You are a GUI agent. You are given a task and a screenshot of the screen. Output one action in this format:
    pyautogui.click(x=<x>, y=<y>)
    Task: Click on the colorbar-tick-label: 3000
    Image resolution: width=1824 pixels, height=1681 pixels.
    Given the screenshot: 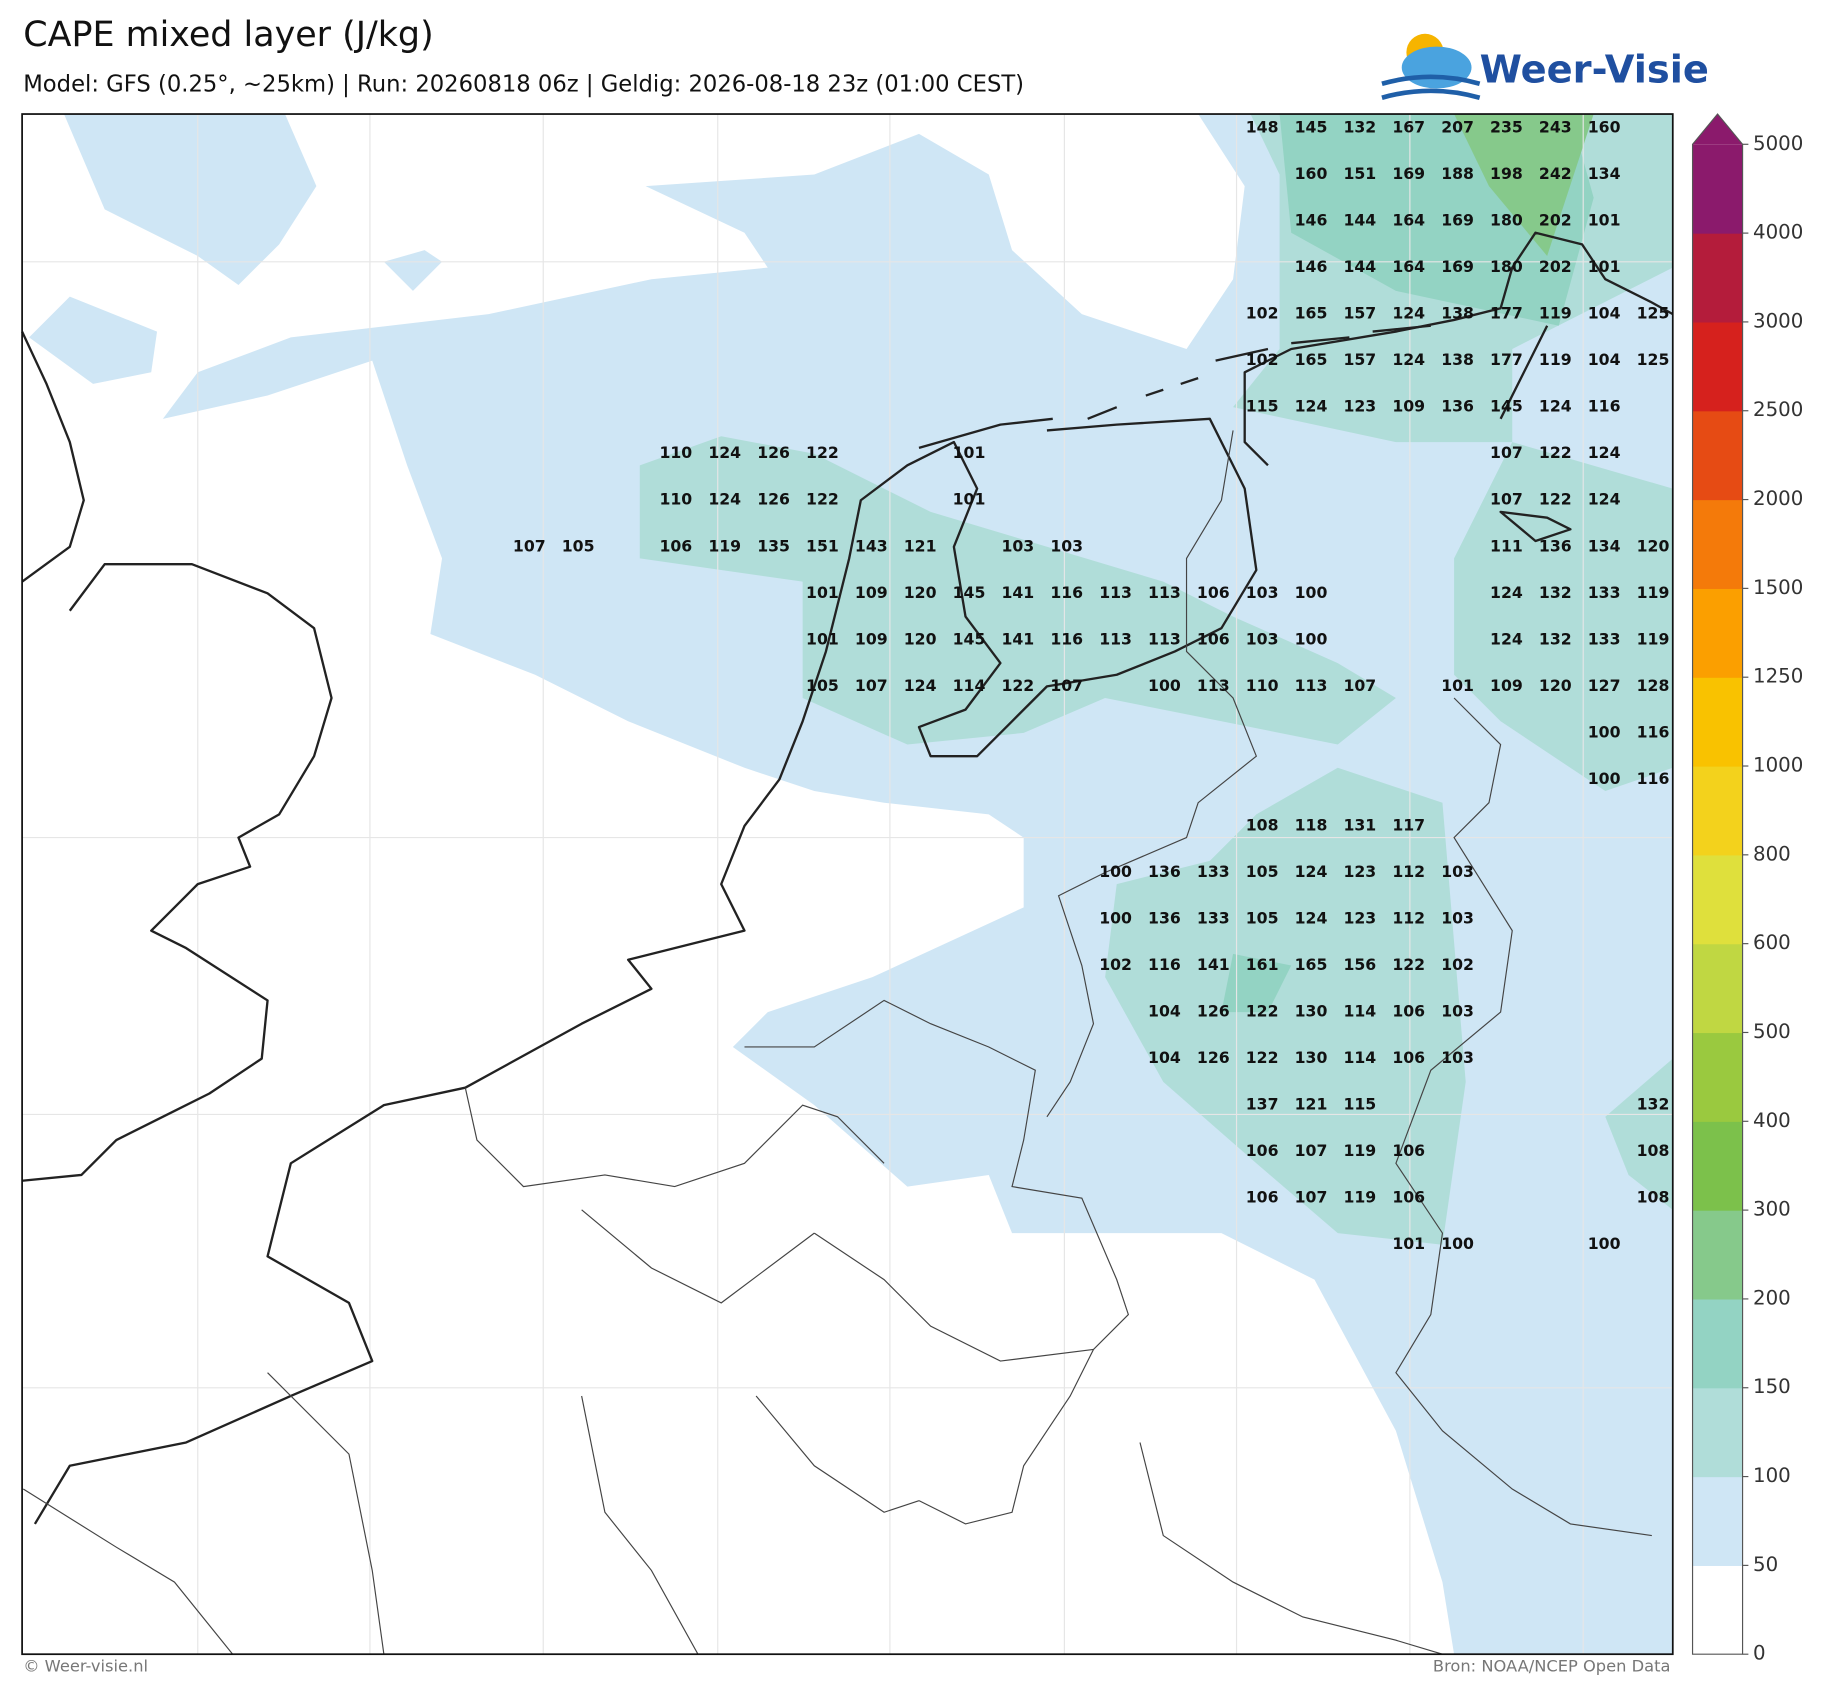 What is the action you would take?
    pyautogui.click(x=1778, y=320)
    